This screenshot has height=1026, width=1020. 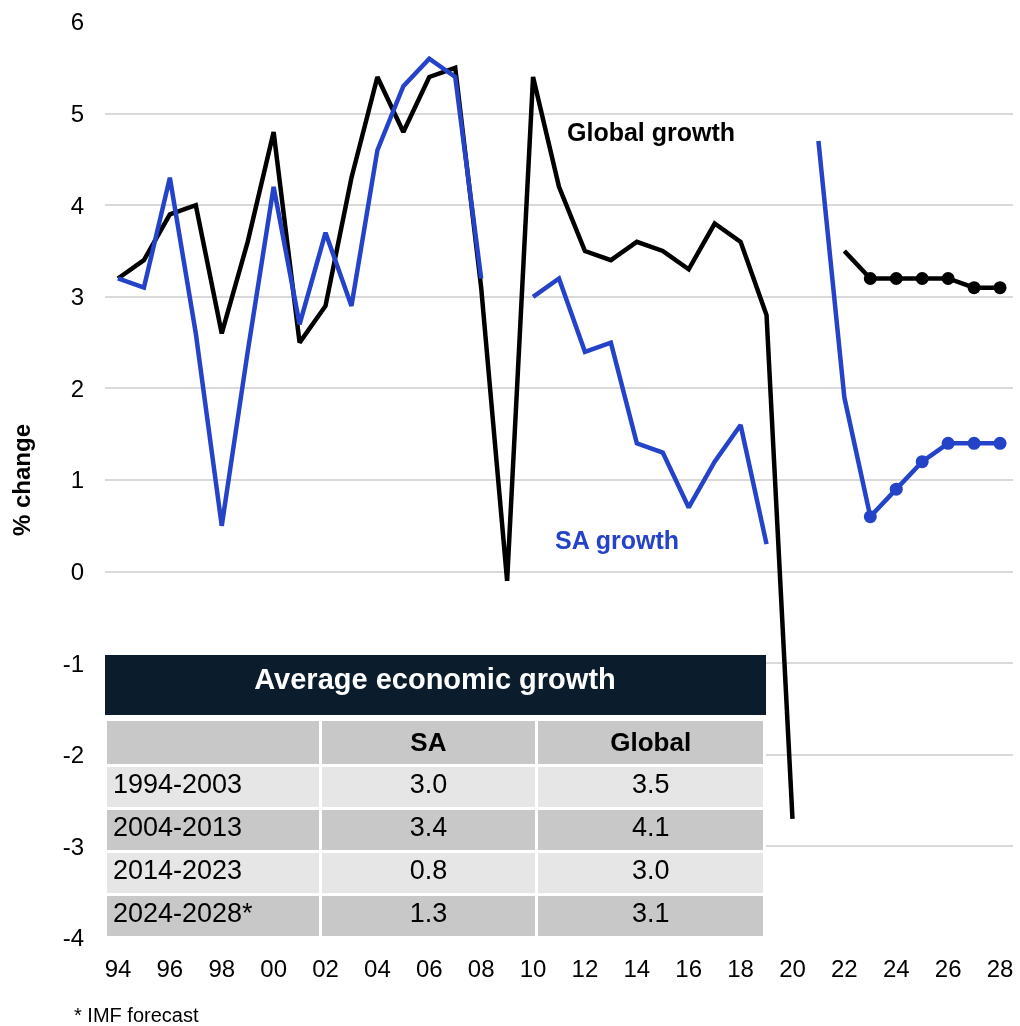 I want to click on x-tick-label: 14, so click(x=637, y=968).